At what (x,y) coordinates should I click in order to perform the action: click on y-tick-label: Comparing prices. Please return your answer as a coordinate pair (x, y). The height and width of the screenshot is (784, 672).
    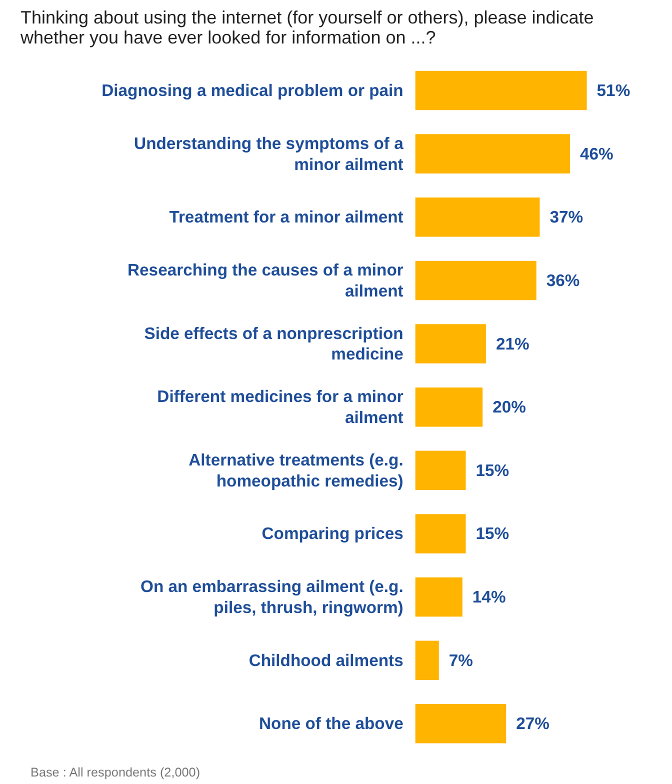
    Looking at the image, I should click on (333, 534).